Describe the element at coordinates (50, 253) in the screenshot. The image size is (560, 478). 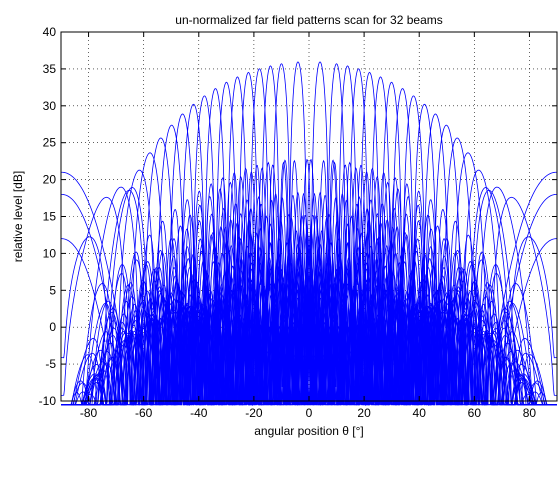
I see `y-tick-label: 10` at that location.